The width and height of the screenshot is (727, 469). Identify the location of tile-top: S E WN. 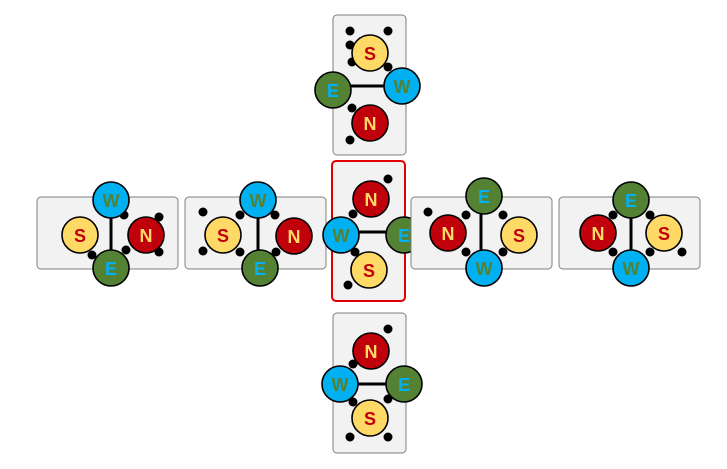
(367, 85).